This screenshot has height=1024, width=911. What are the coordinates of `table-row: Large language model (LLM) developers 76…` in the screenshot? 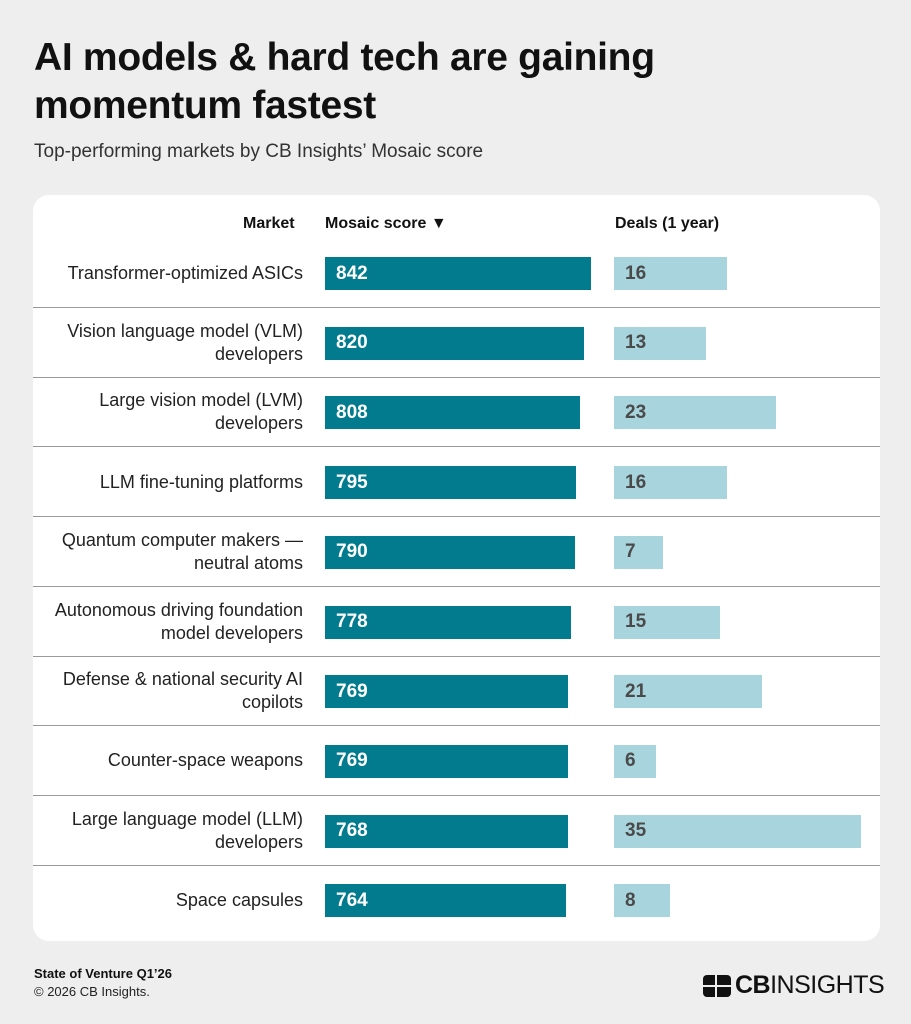 It's located at (456, 831).